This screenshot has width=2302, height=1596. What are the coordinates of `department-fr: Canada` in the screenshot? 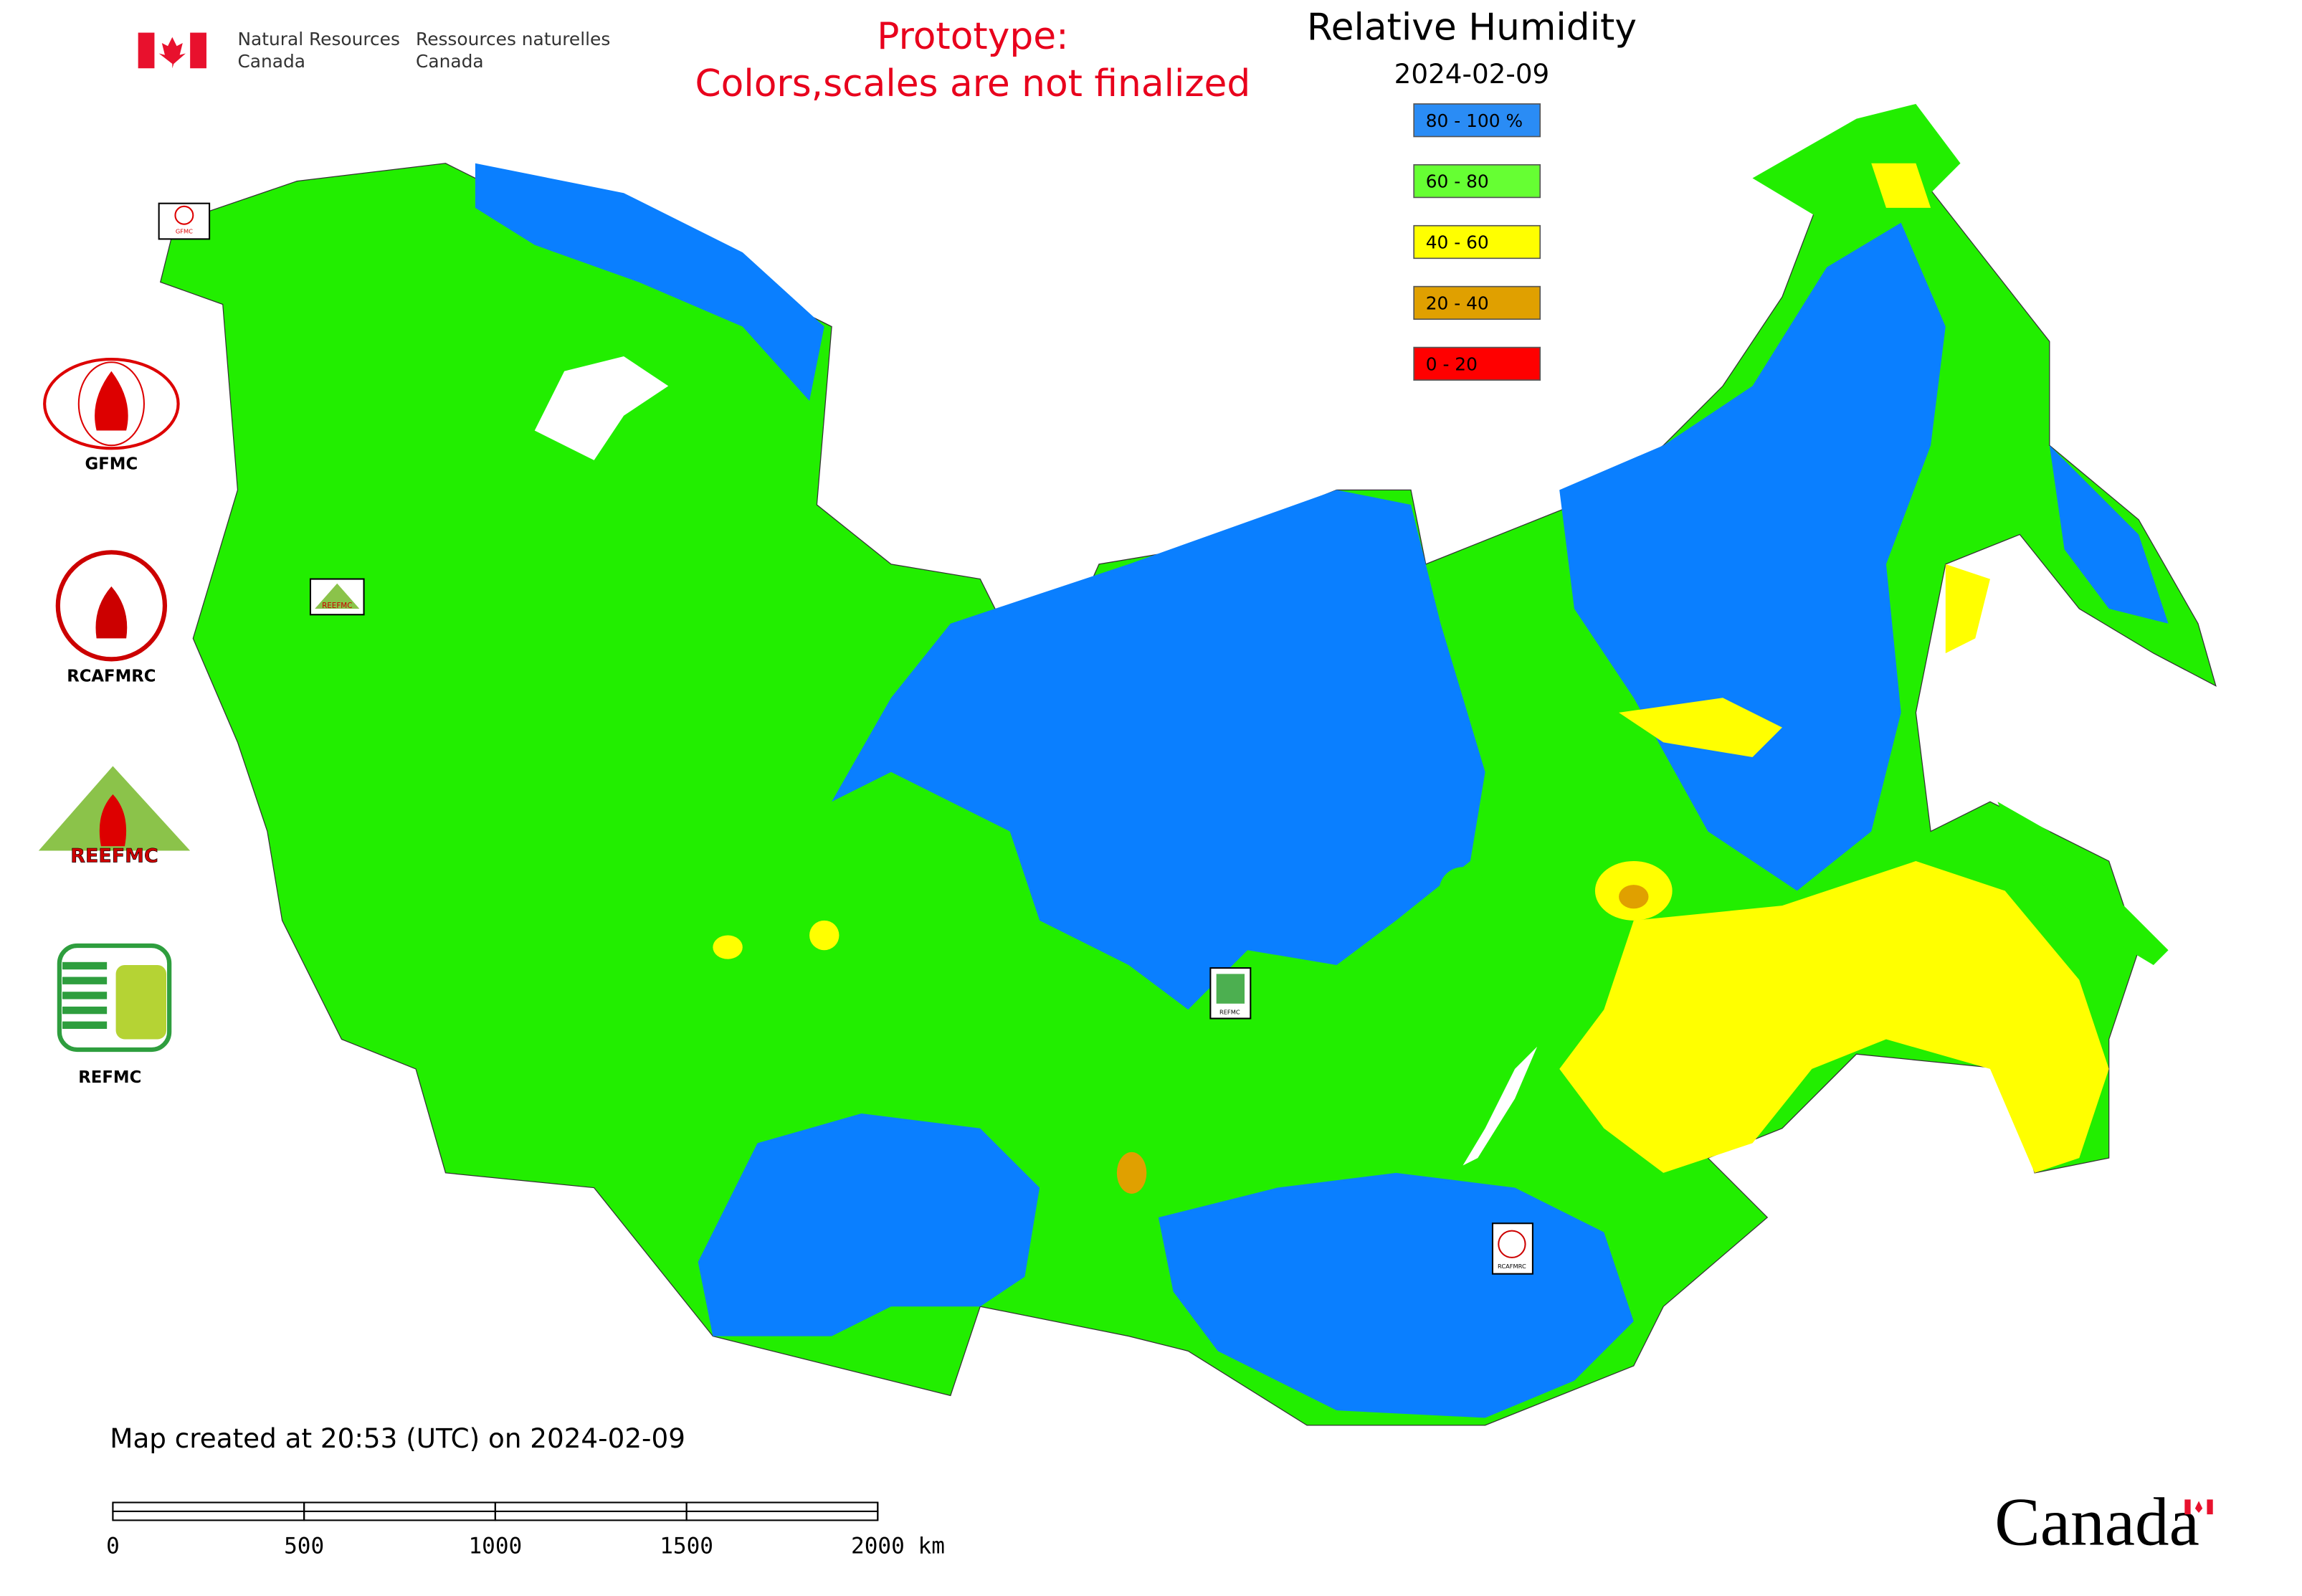 It's located at (450, 61).